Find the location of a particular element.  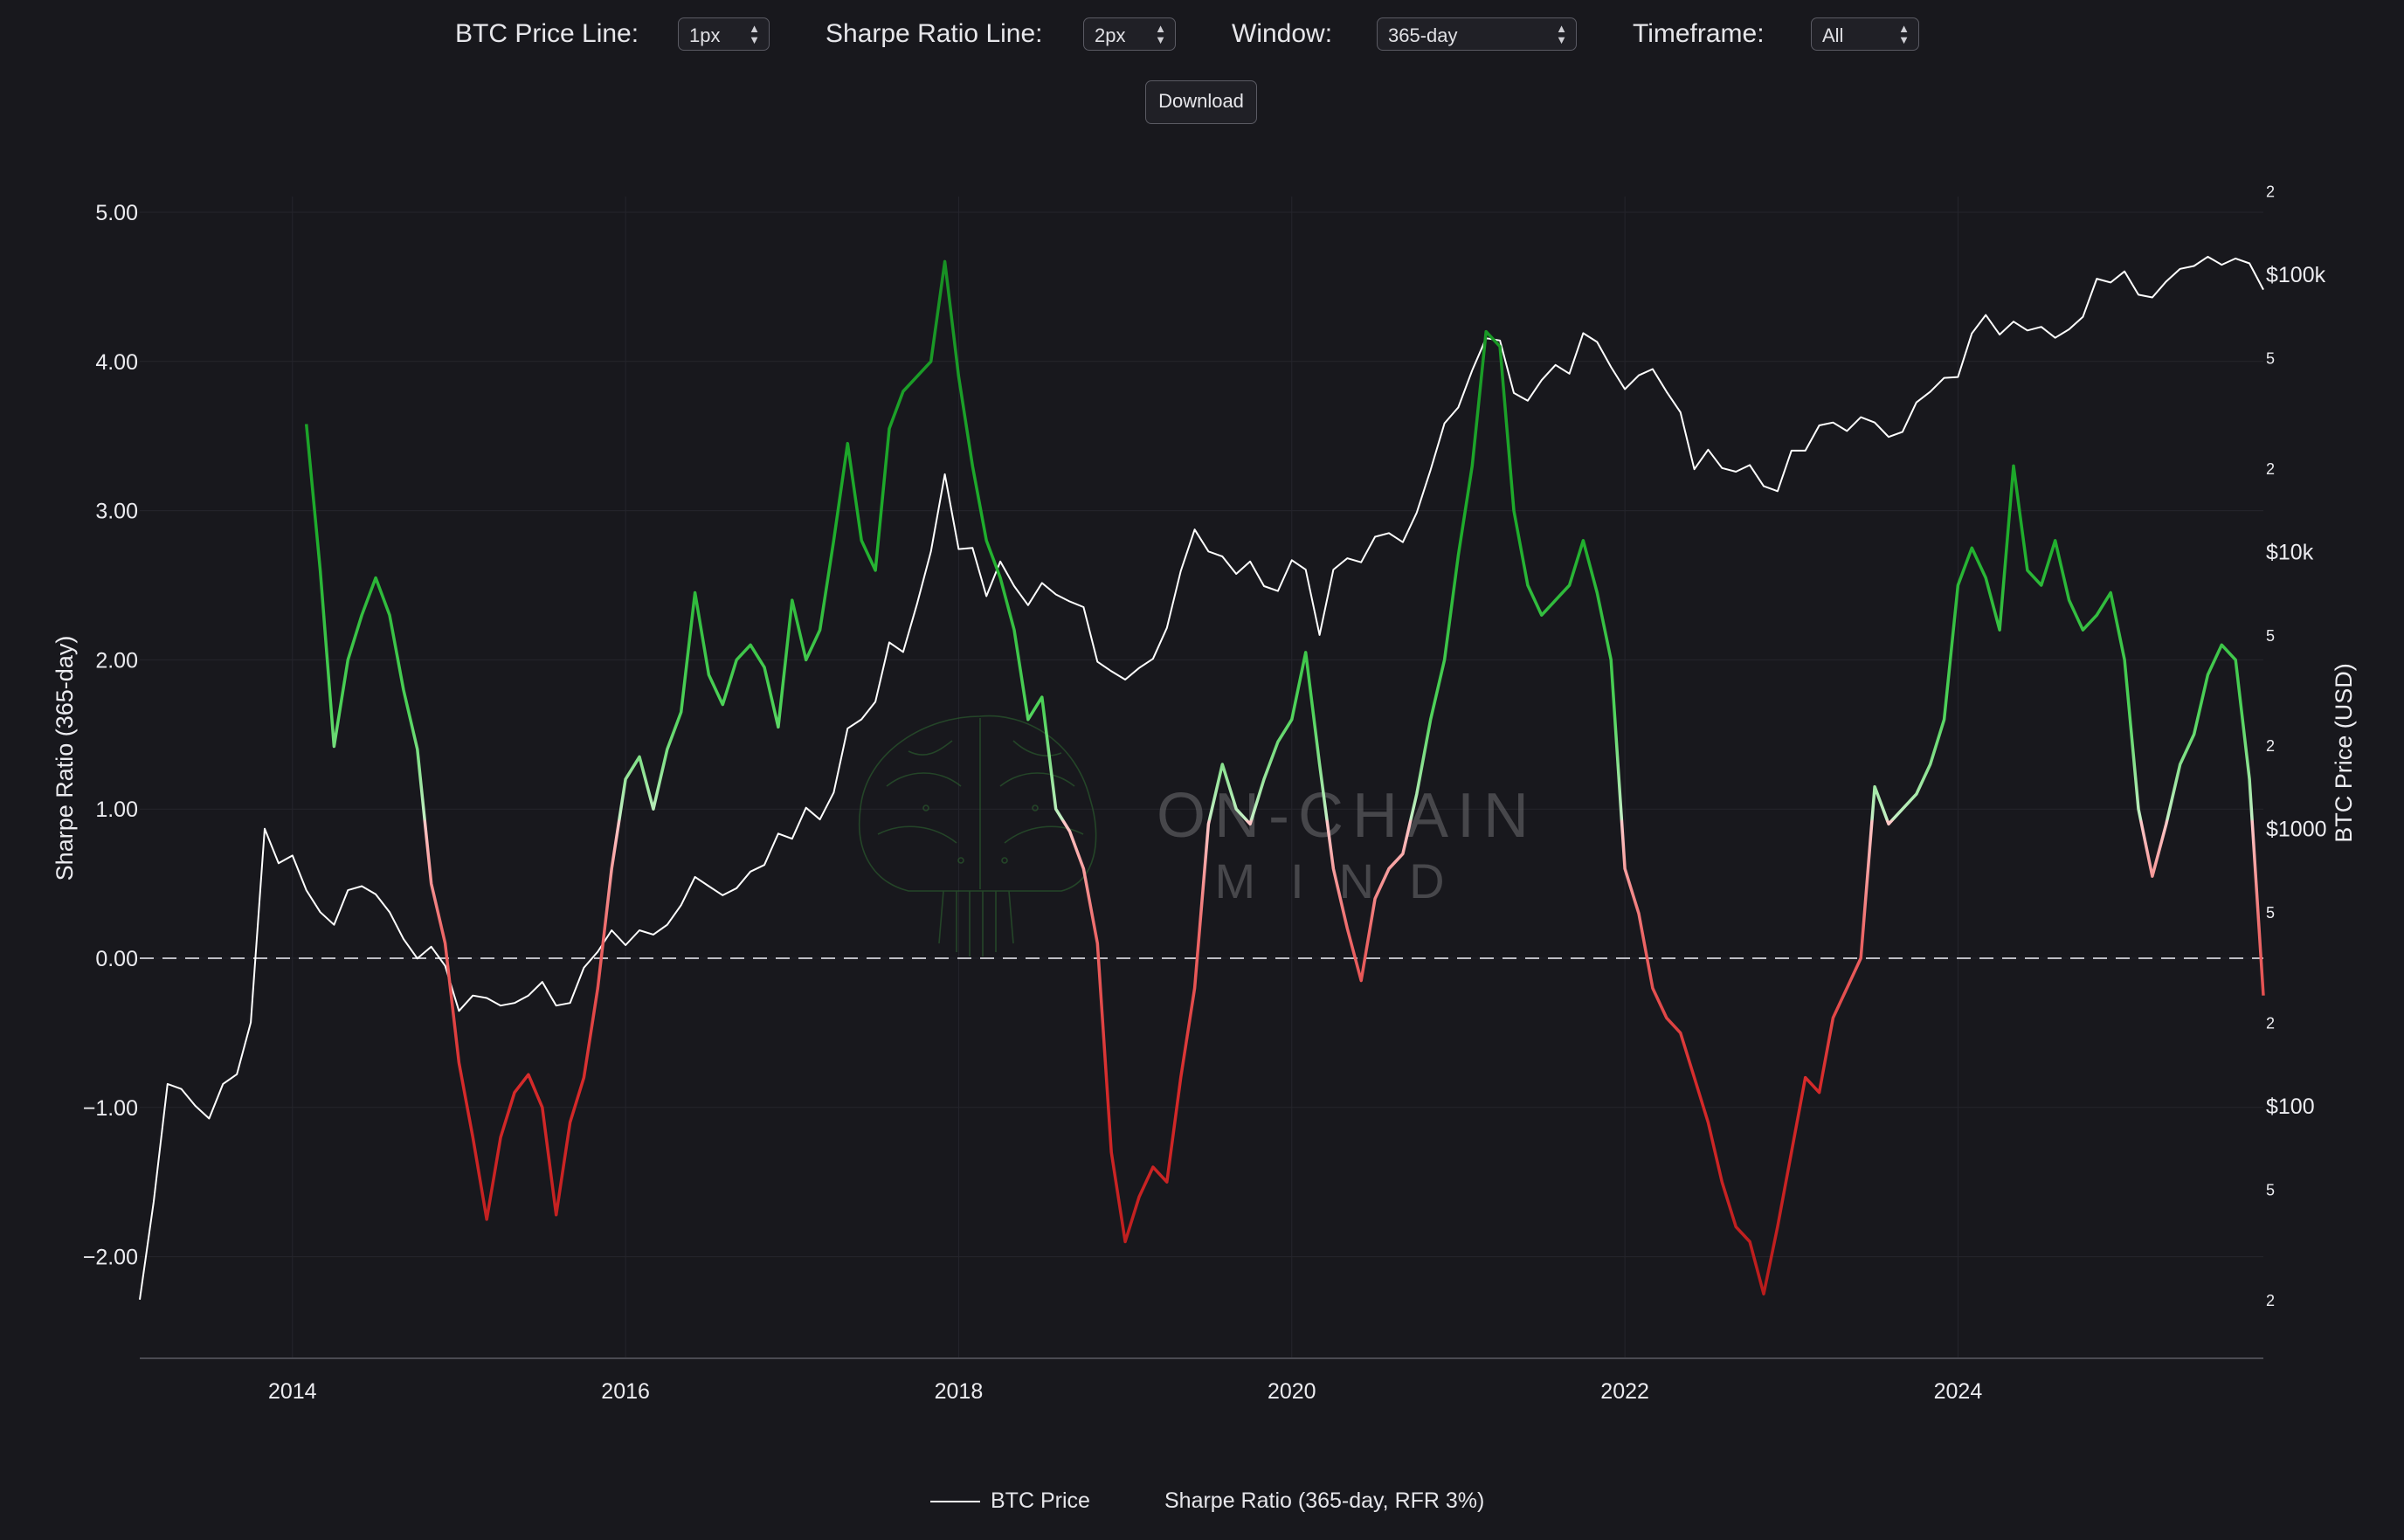

timeframe-select: All ▲ ▼ is located at coordinates (1865, 34).